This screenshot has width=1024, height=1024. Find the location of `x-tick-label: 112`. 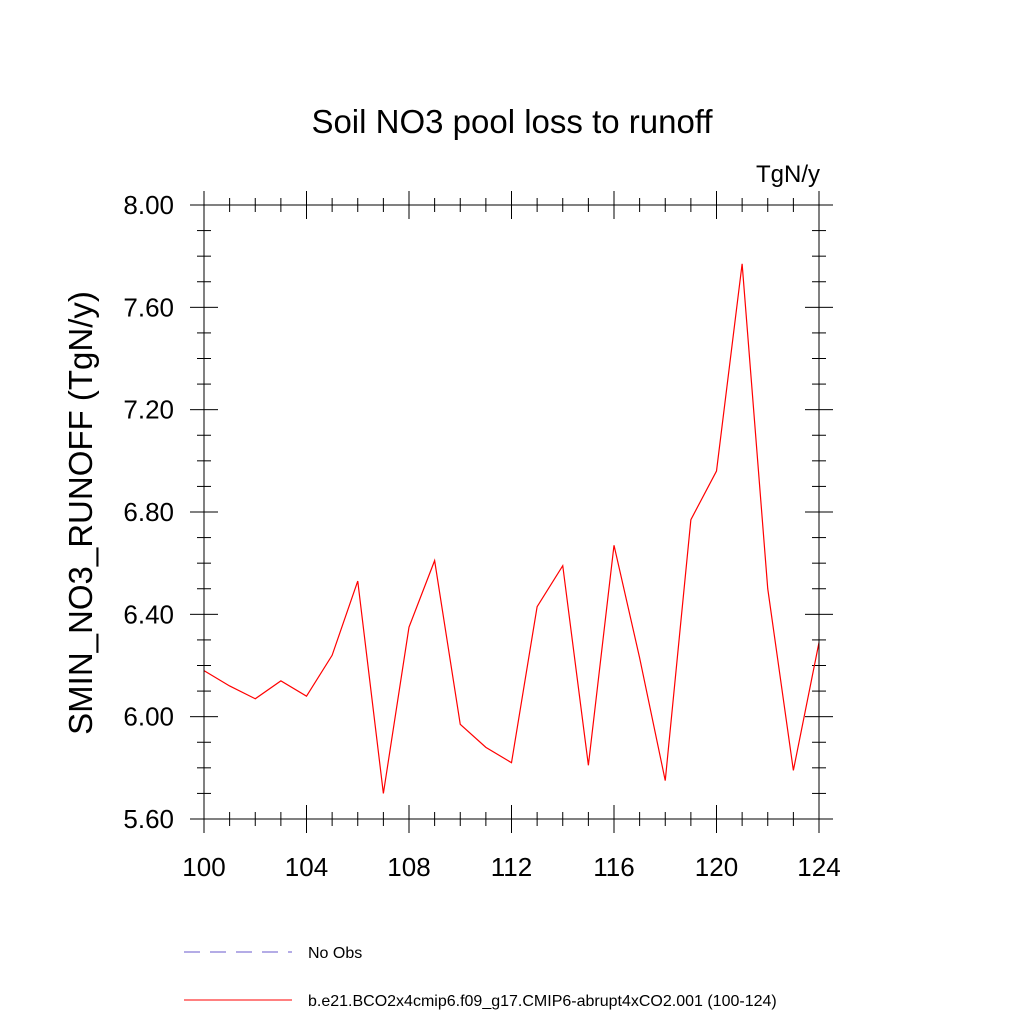

x-tick-label: 112 is located at coordinates (511, 867).